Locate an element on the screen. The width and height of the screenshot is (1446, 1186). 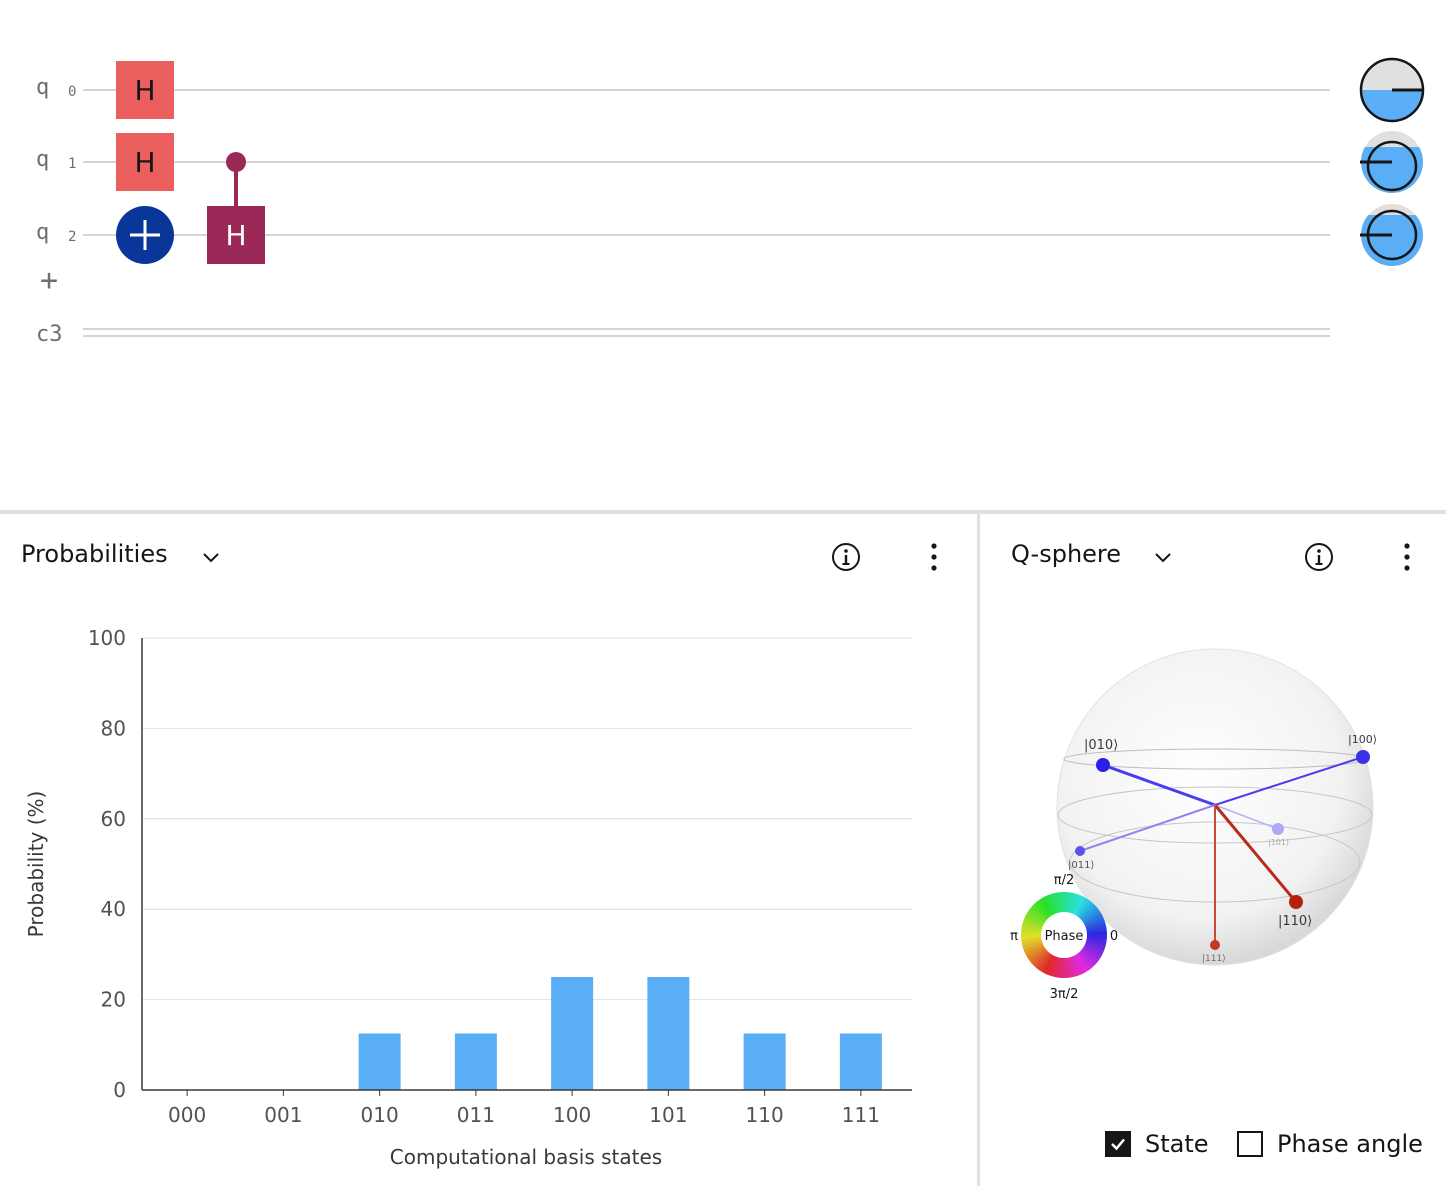
state-checkbox is located at coordinates (1118, 1144).